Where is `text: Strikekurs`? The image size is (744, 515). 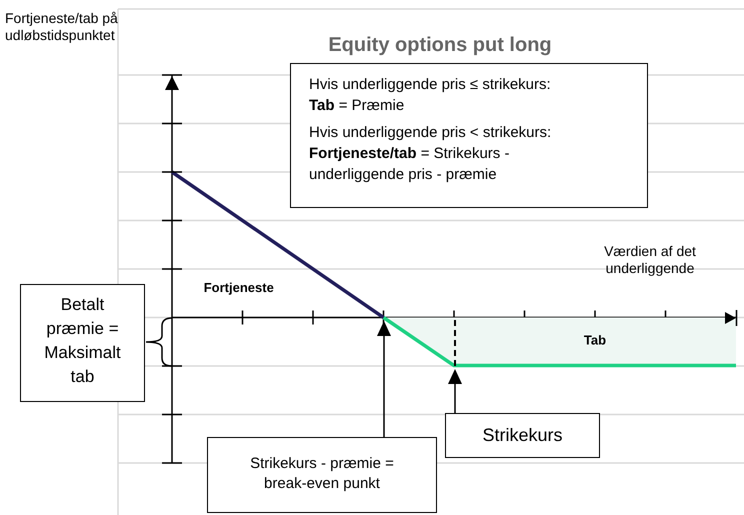
text: Strikekurs is located at coordinates (522, 435).